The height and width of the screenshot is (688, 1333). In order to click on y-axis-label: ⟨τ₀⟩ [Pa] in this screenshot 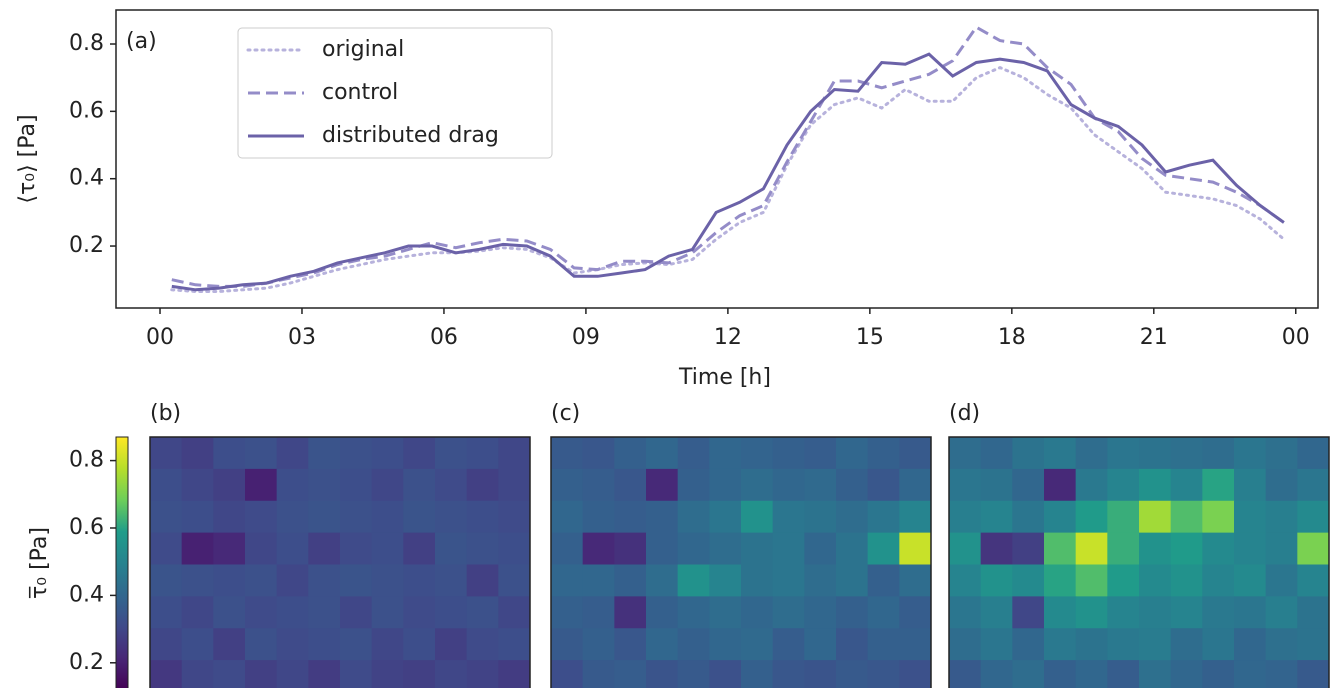, I will do `click(27, 158)`.